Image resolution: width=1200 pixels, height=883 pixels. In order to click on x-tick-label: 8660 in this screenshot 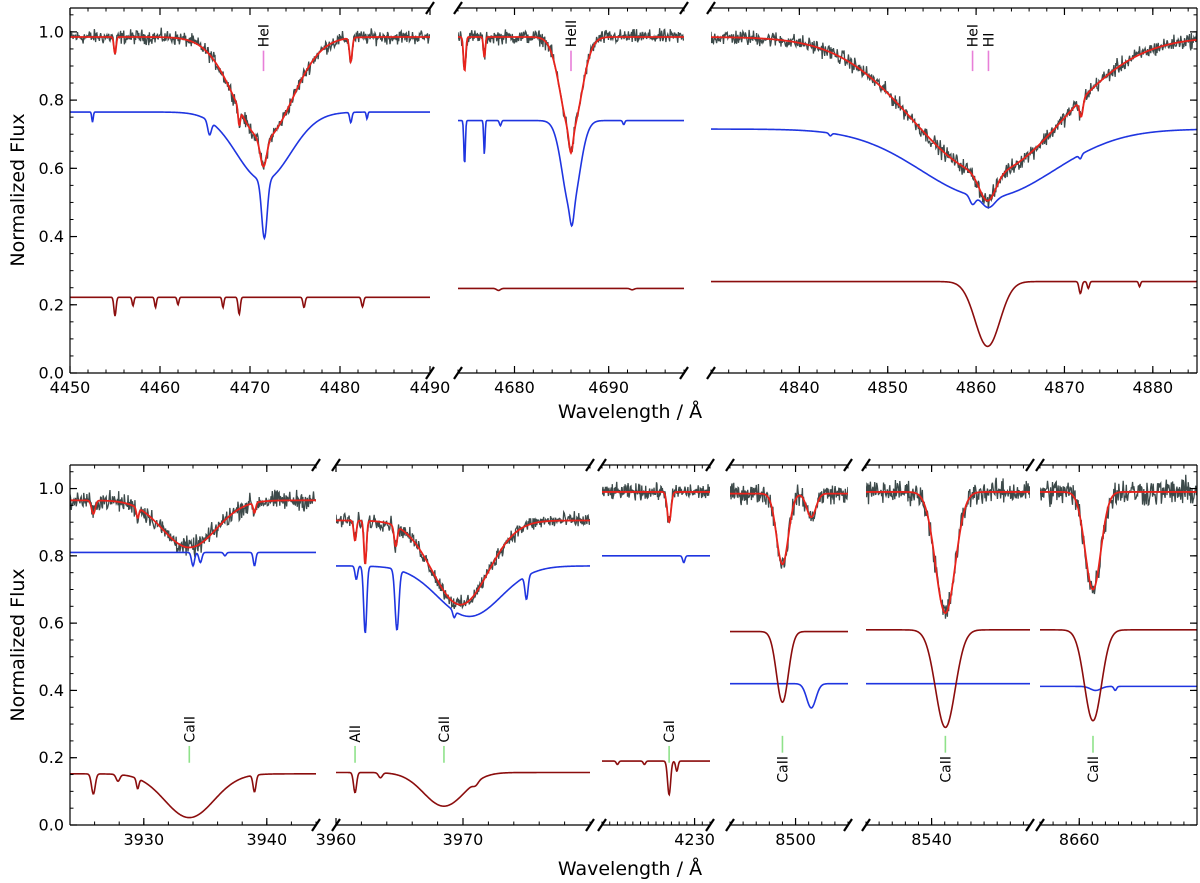, I will do `click(1079, 839)`.